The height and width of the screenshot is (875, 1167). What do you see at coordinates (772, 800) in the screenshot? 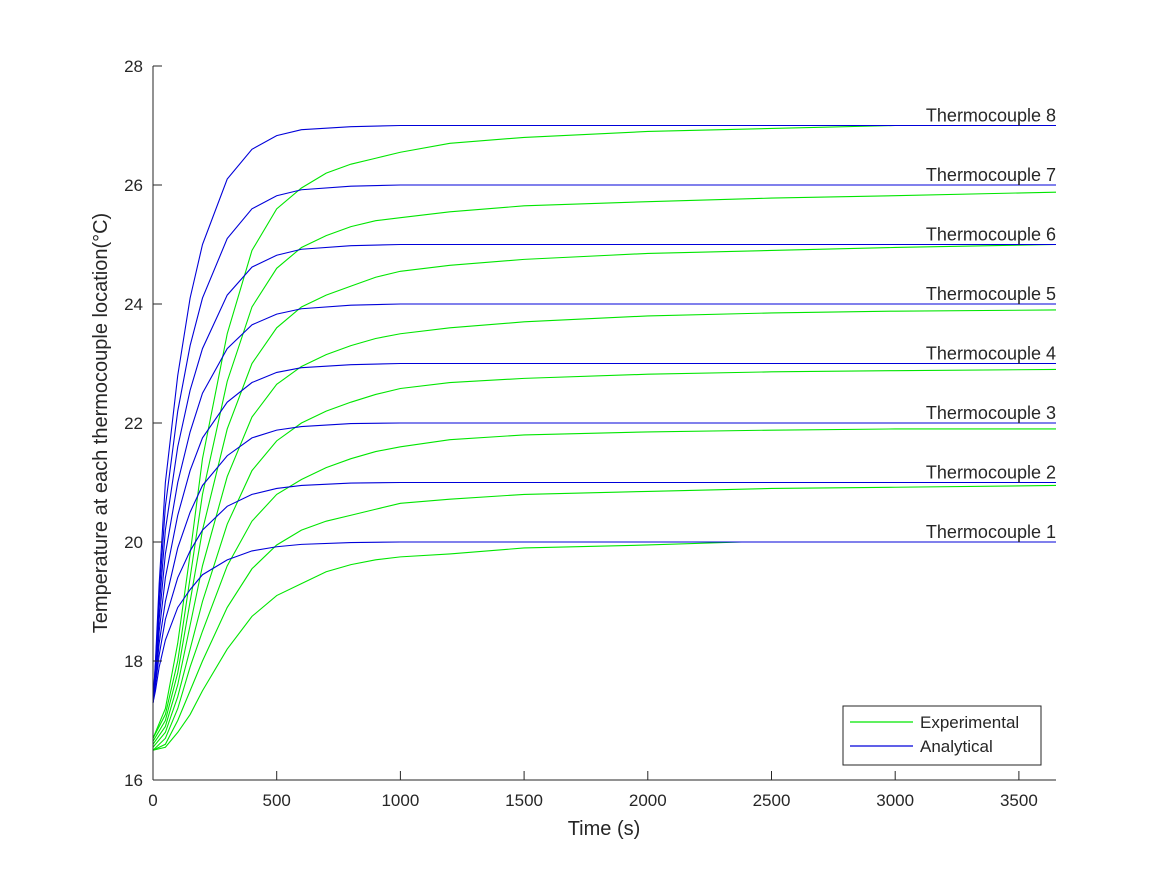
I see `x-tick-label: 2500` at bounding box center [772, 800].